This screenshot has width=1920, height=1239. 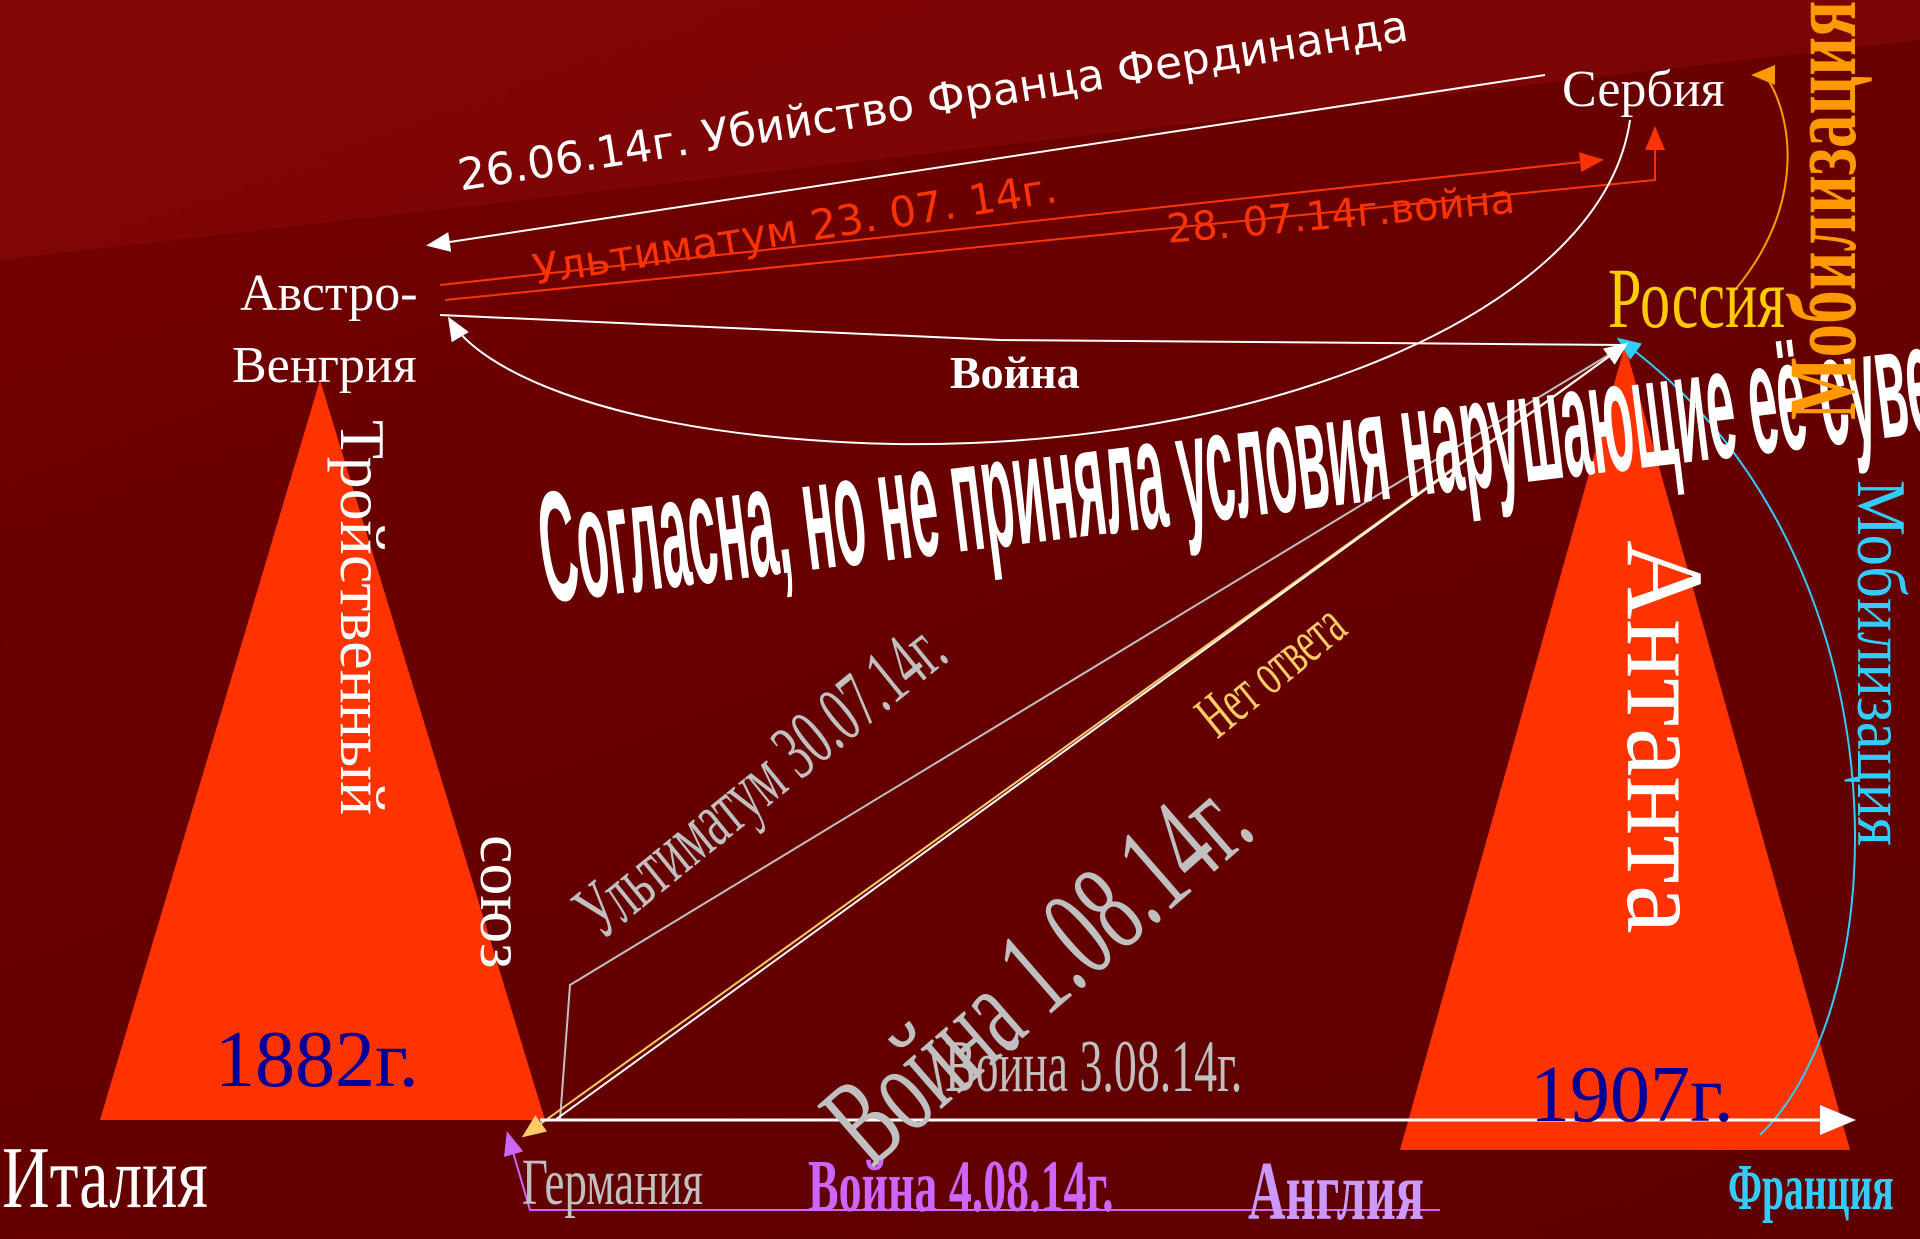 I want to click on austria-label-line2: Венгрия, so click(x=324, y=365).